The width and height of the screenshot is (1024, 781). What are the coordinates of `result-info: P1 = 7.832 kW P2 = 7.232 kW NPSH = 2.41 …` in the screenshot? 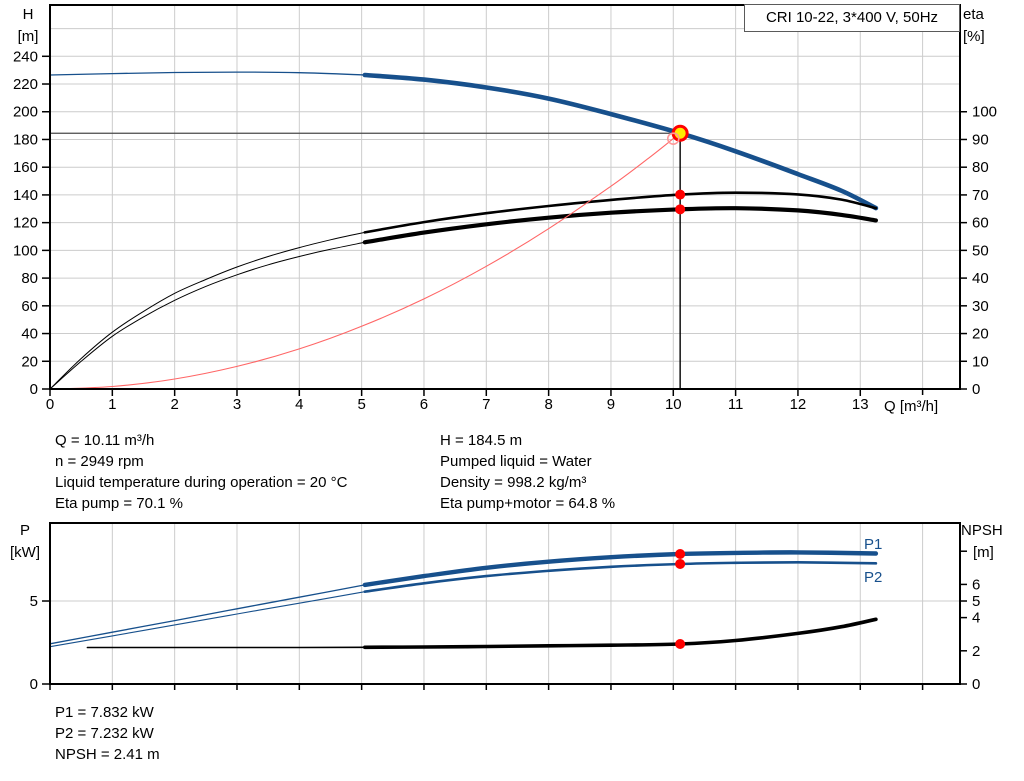 It's located at (107, 733).